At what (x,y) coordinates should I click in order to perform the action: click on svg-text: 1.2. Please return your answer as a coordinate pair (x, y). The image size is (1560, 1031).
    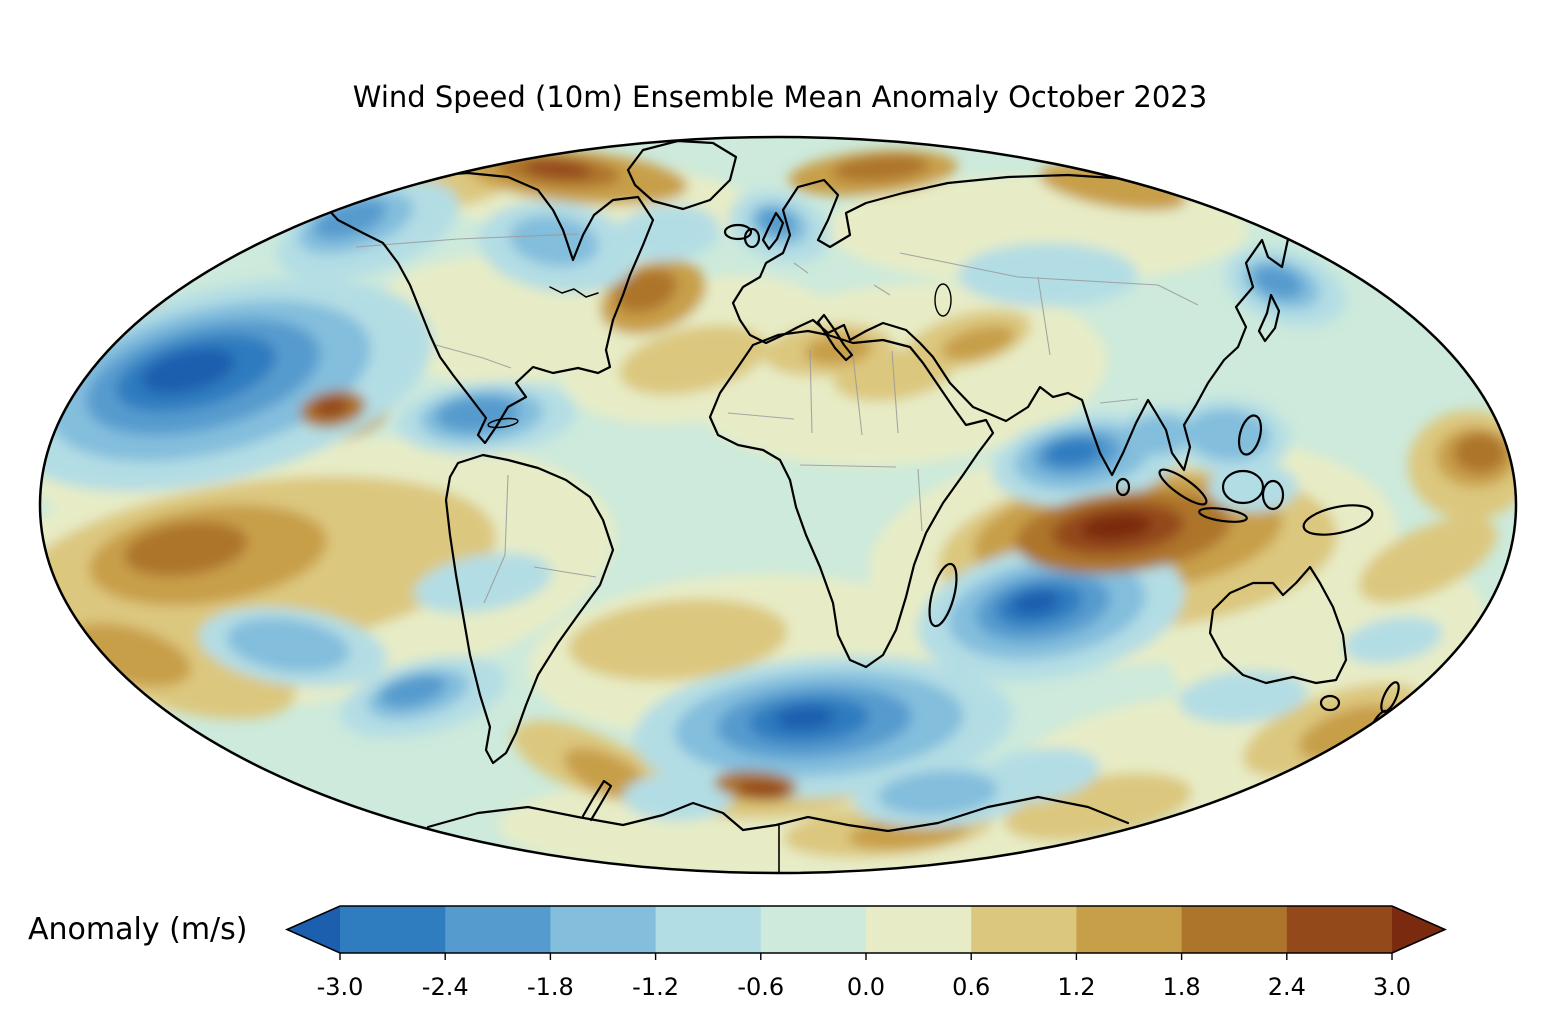
    Looking at the image, I should click on (1076, 987).